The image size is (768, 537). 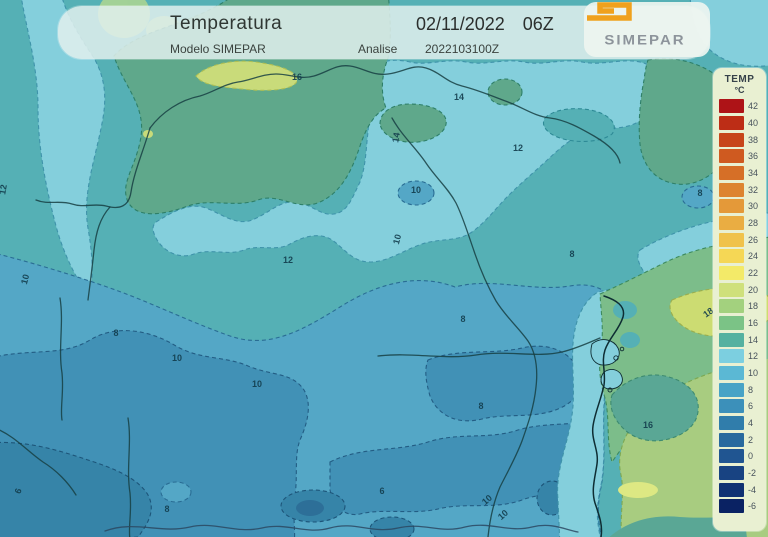 I want to click on region-8c-central-blob, so click(x=503, y=383).